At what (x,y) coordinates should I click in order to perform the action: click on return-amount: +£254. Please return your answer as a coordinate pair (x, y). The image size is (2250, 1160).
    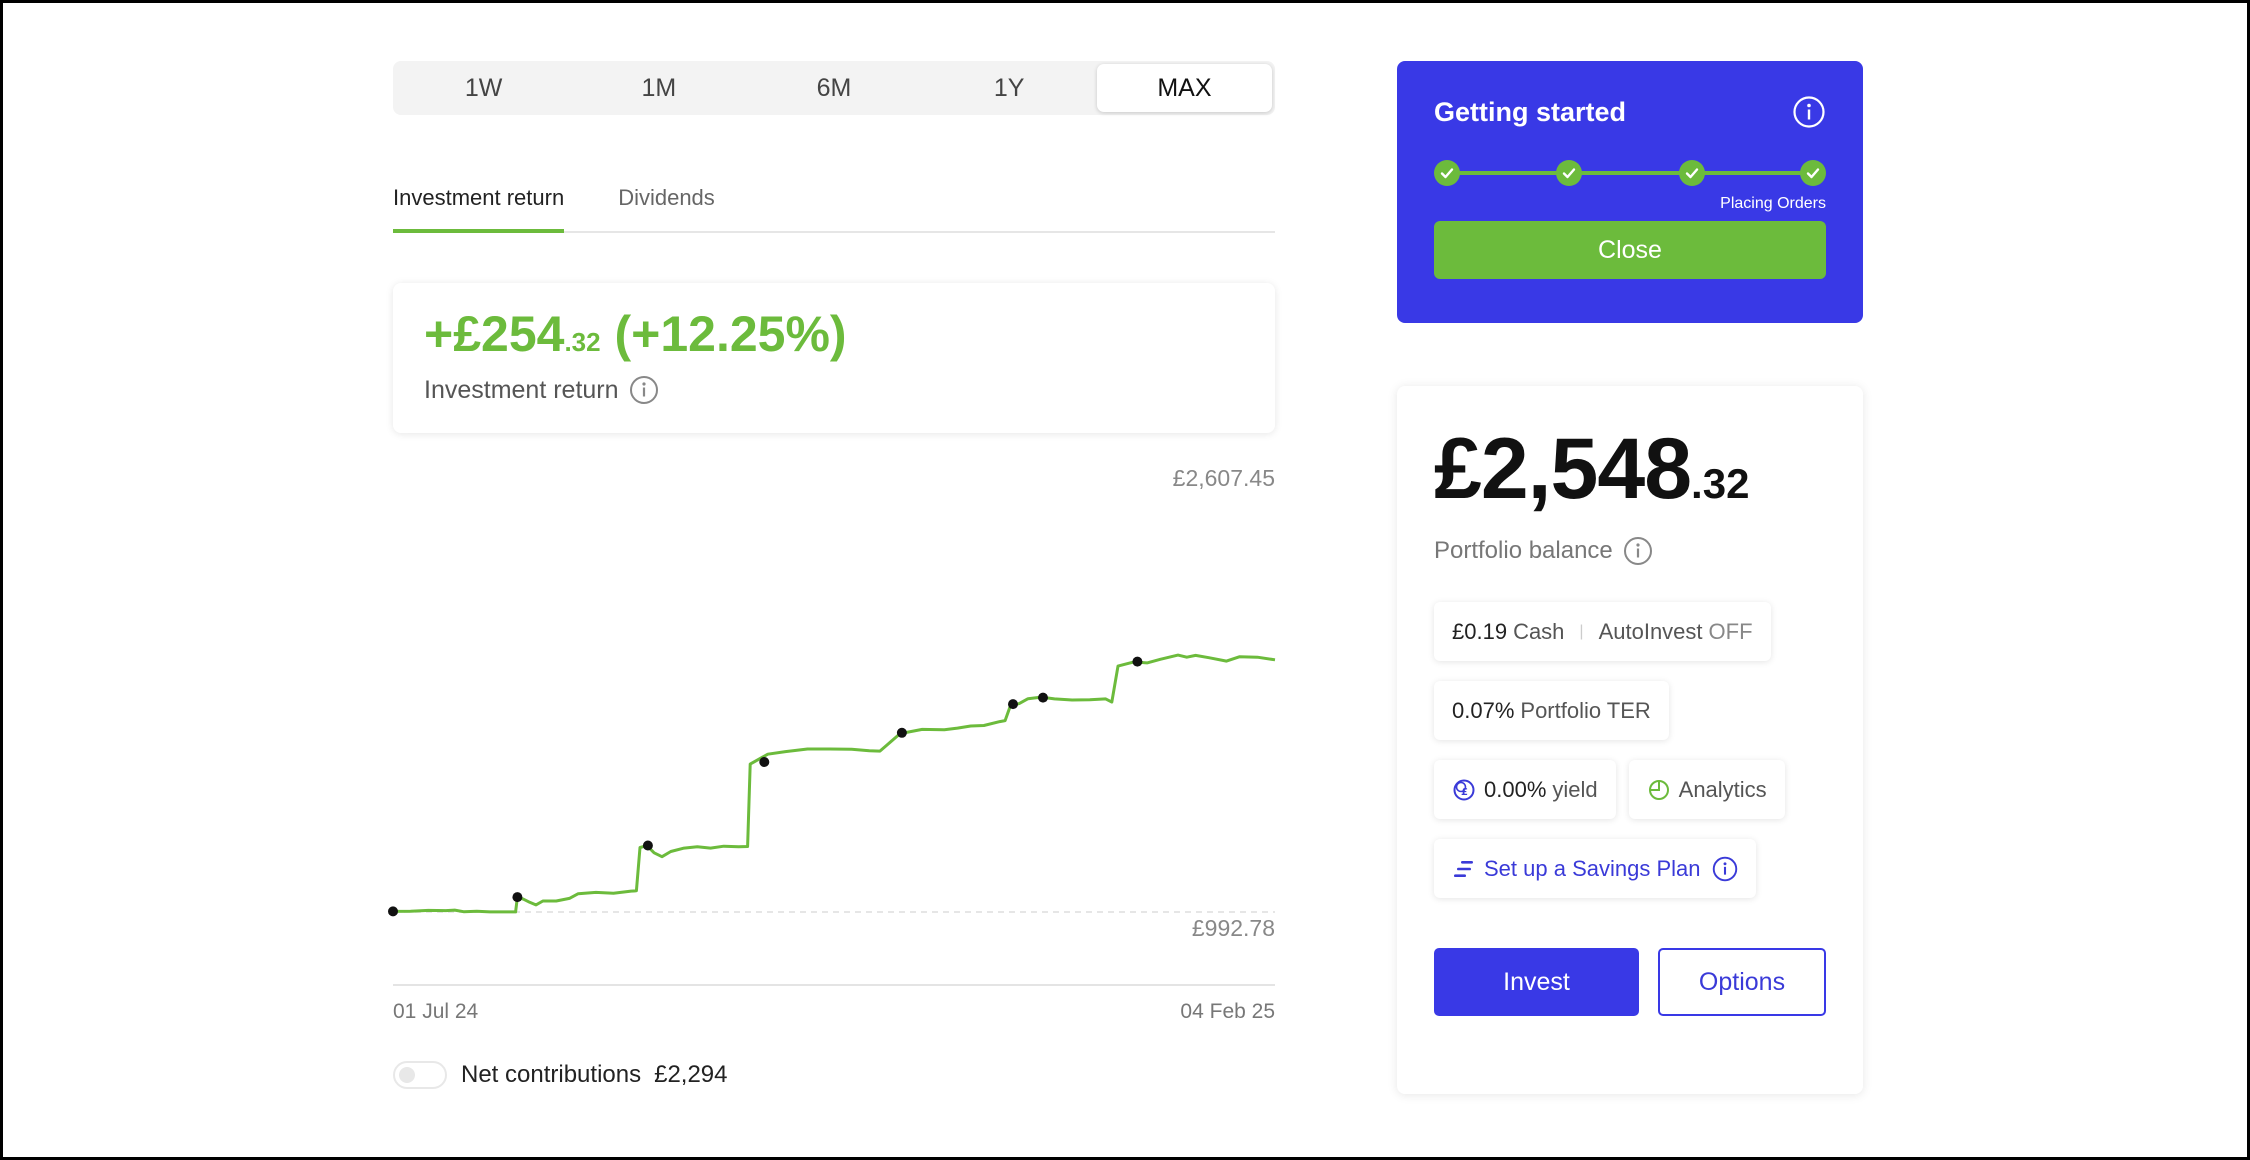
    Looking at the image, I should click on (494, 334).